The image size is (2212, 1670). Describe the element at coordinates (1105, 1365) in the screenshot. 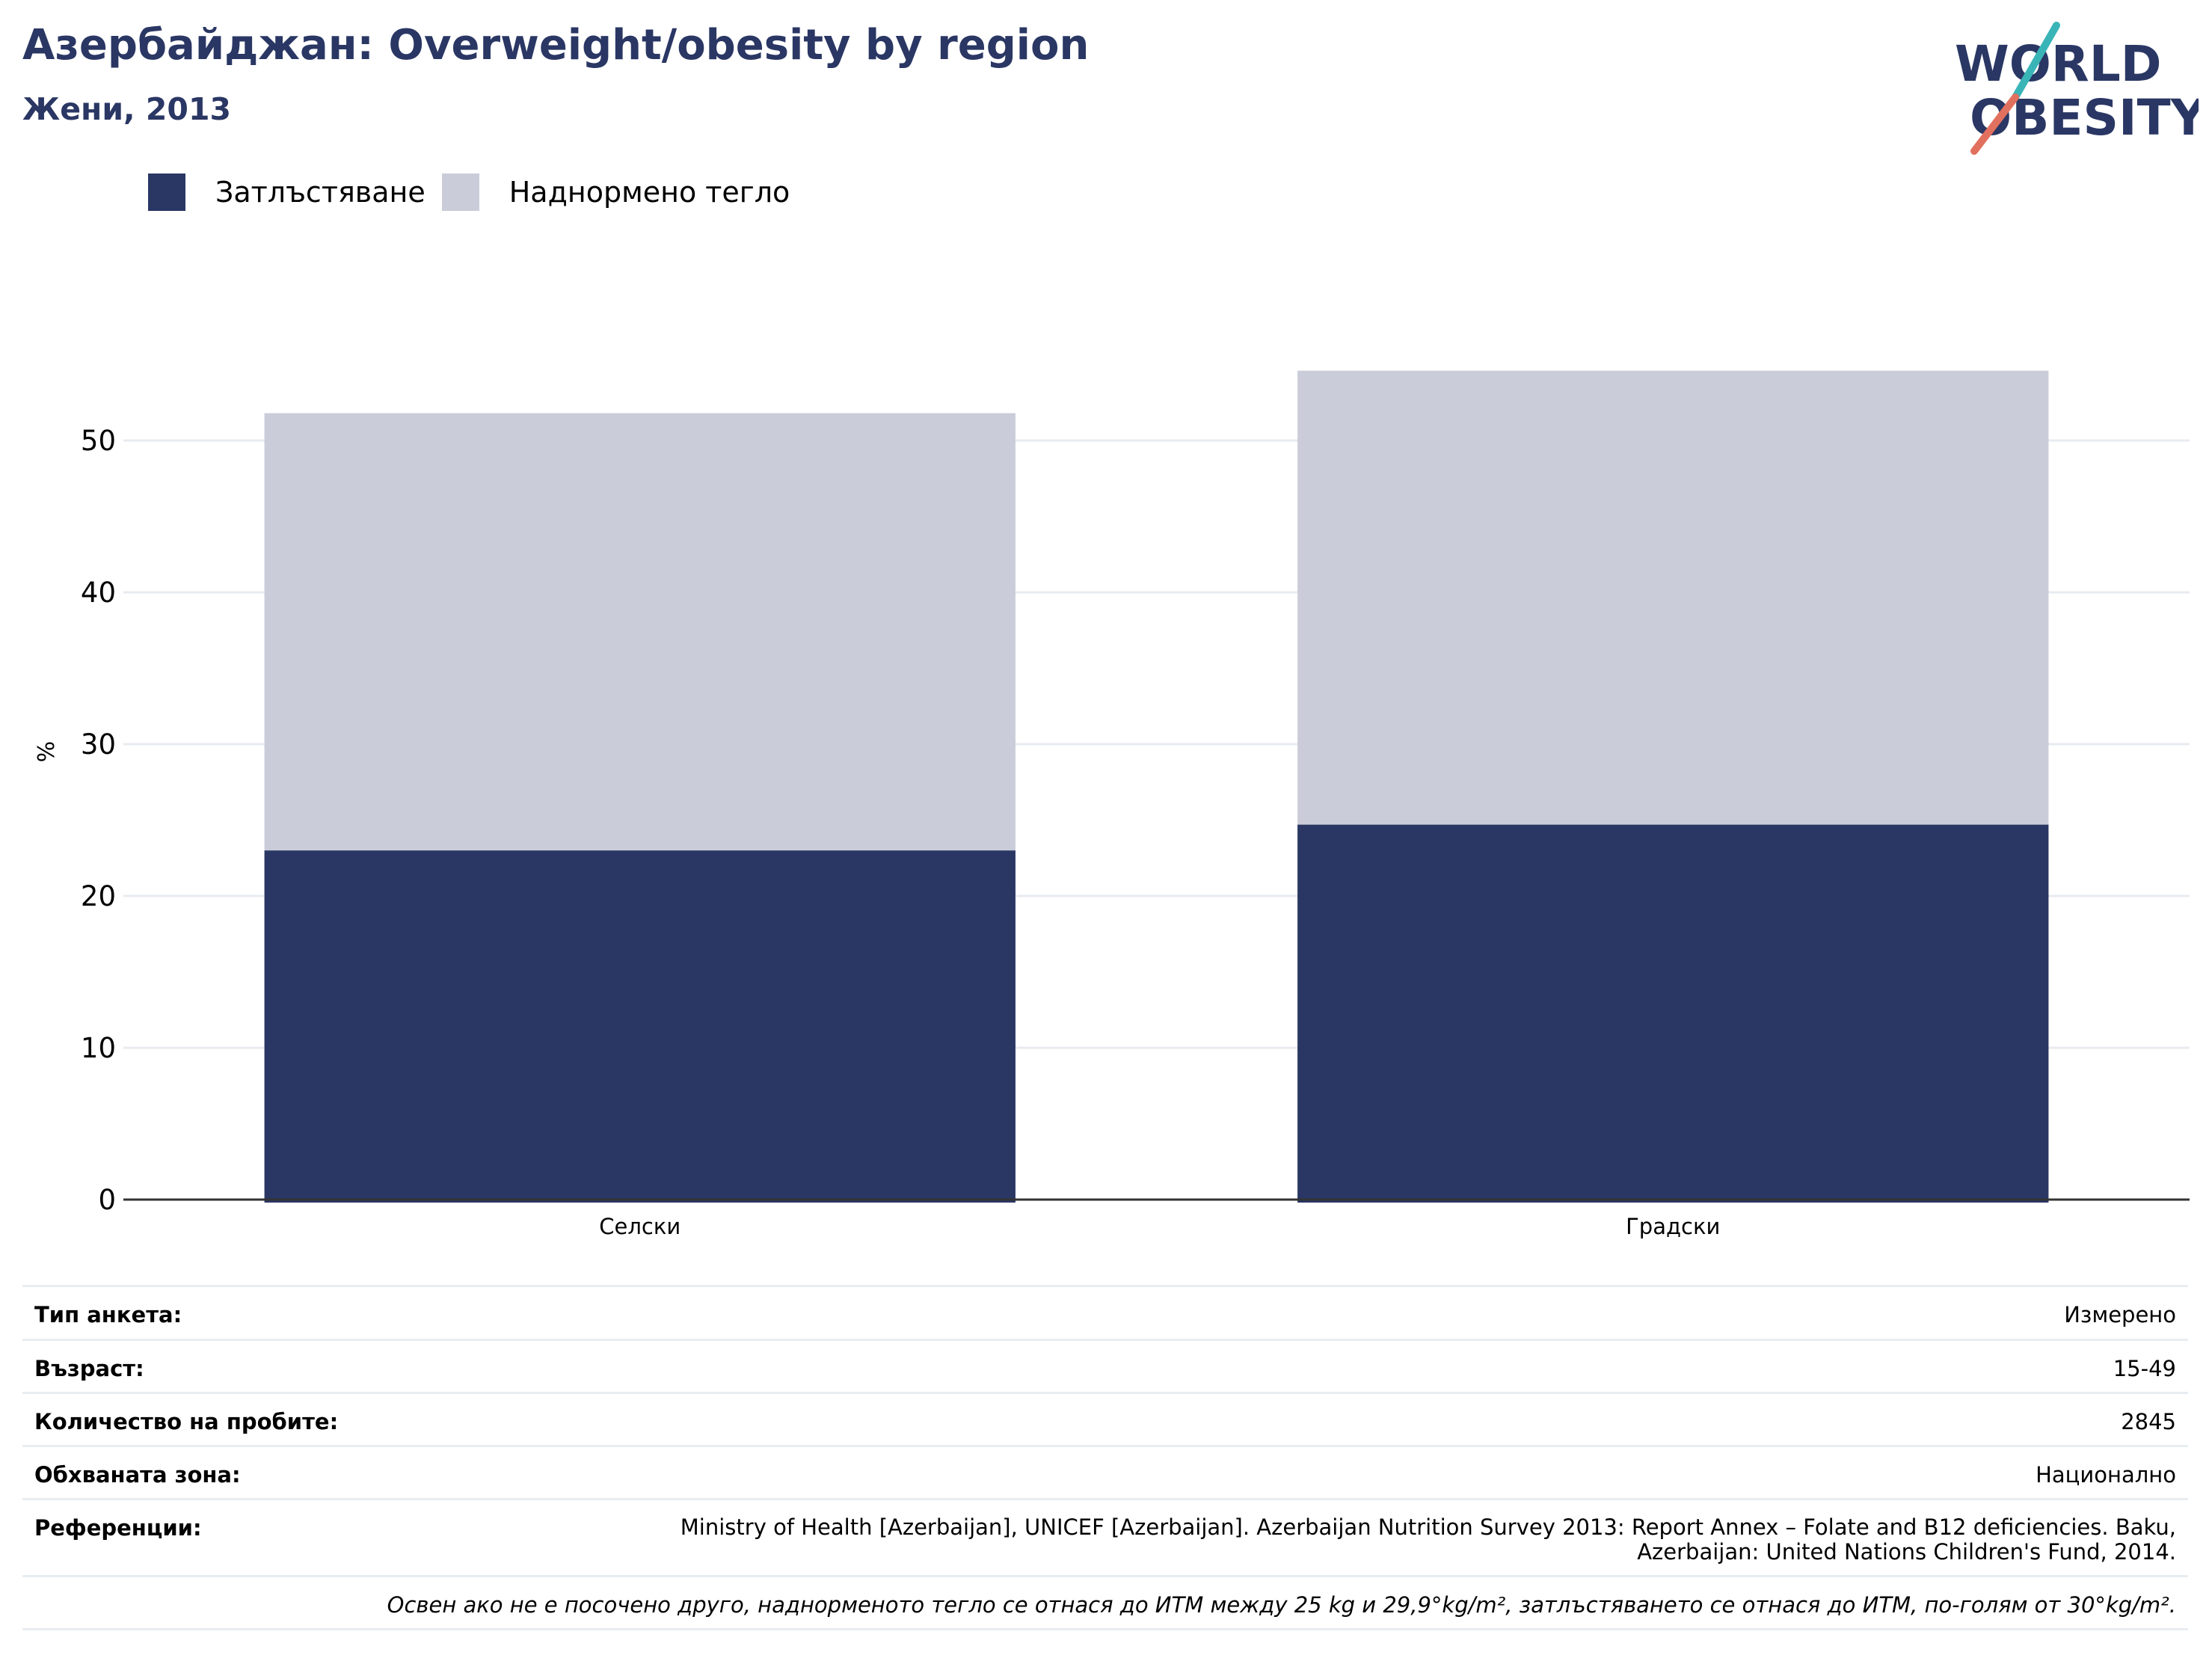

I see `info-row-age: Възраст: 15-49` at that location.